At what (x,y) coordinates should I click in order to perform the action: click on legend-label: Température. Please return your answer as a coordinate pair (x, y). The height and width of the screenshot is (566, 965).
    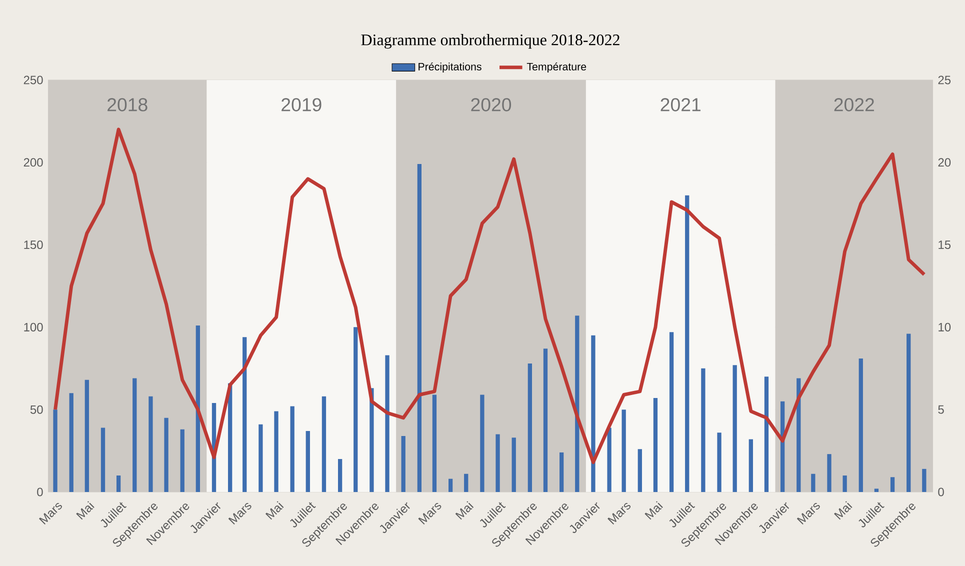
    Looking at the image, I should click on (556, 67).